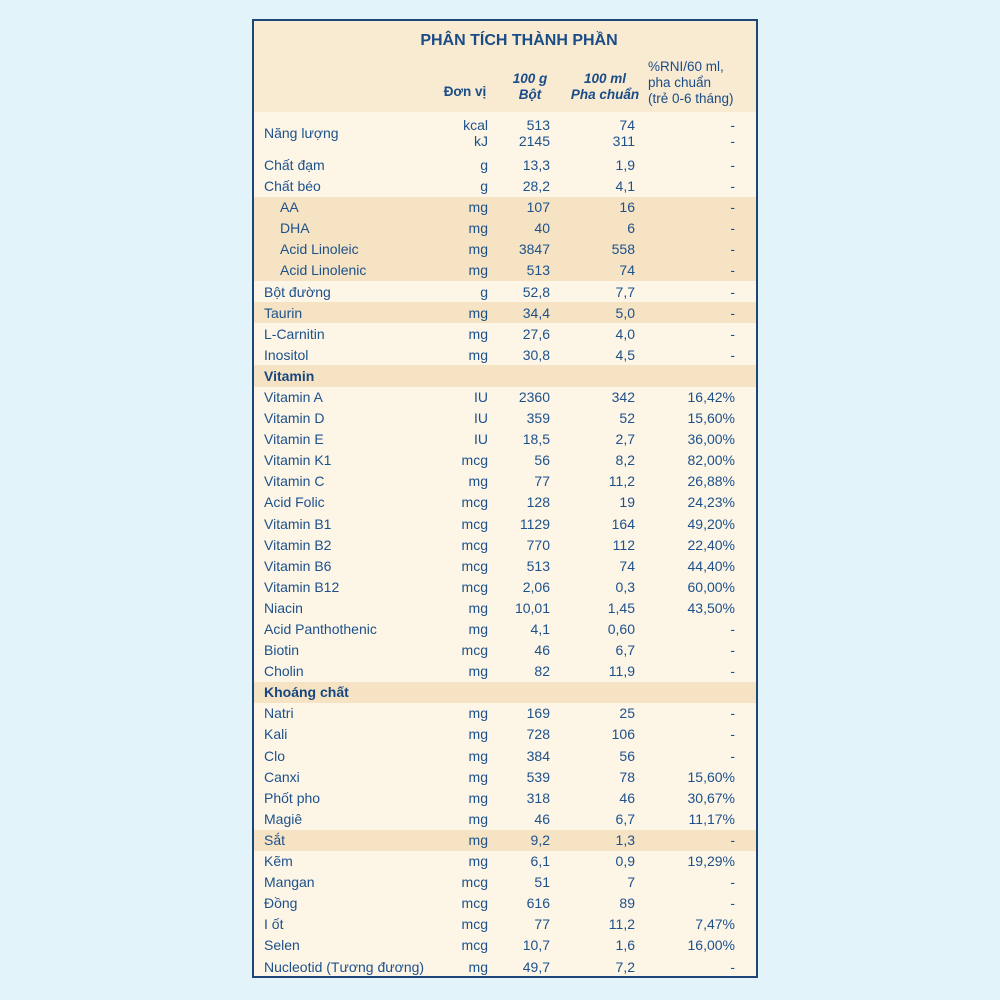 Image resolution: width=1000 pixels, height=1000 pixels. Describe the element at coordinates (625, 439) in the screenshot. I see `row-value-100ml: 2,7` at that location.